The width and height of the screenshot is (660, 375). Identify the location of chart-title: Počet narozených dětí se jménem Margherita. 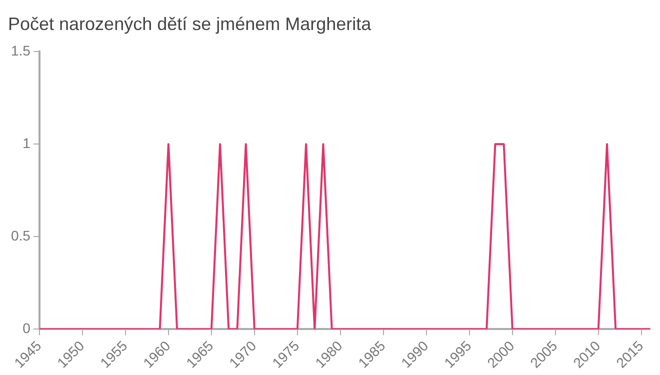
(190, 24).